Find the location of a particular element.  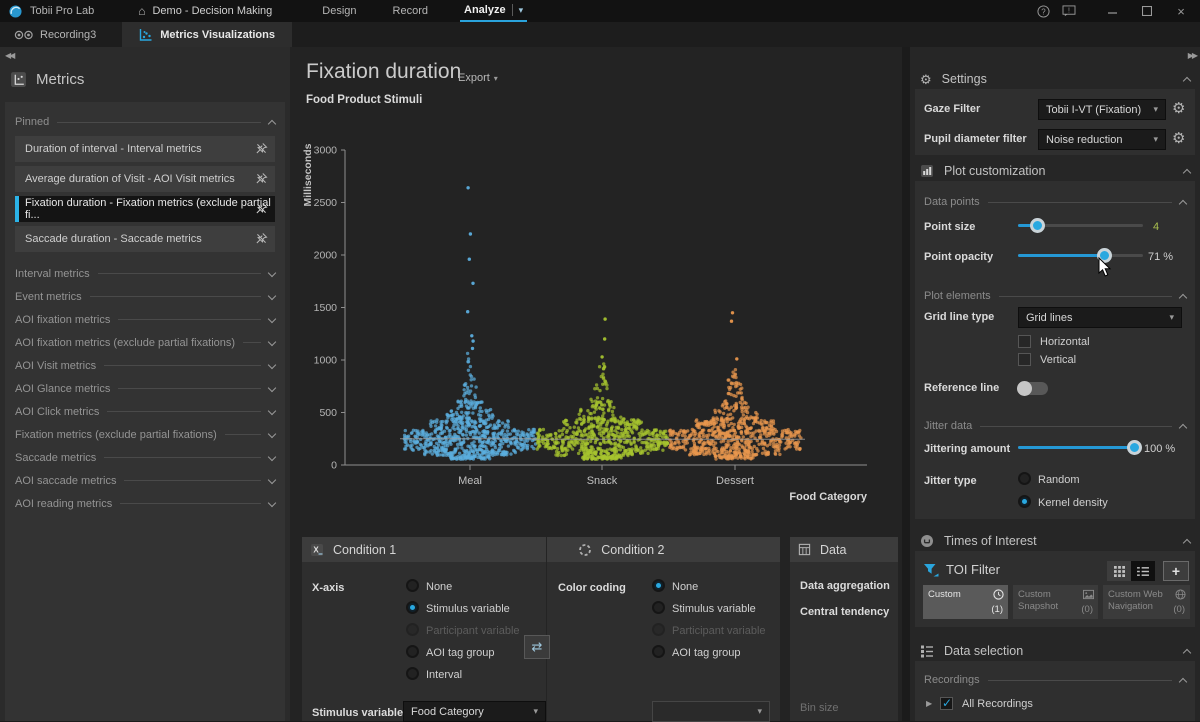

conditions-divider is located at coordinates (546, 629).